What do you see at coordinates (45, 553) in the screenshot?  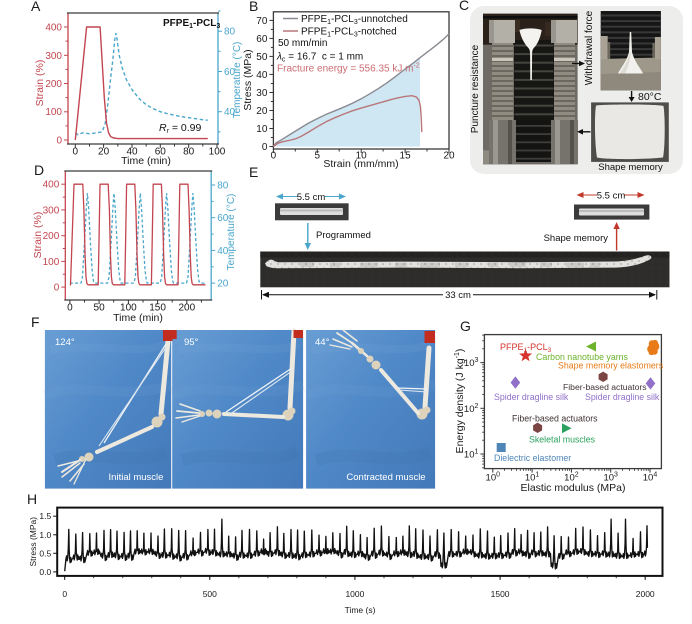 I see `svg-text: 0.5` at bounding box center [45, 553].